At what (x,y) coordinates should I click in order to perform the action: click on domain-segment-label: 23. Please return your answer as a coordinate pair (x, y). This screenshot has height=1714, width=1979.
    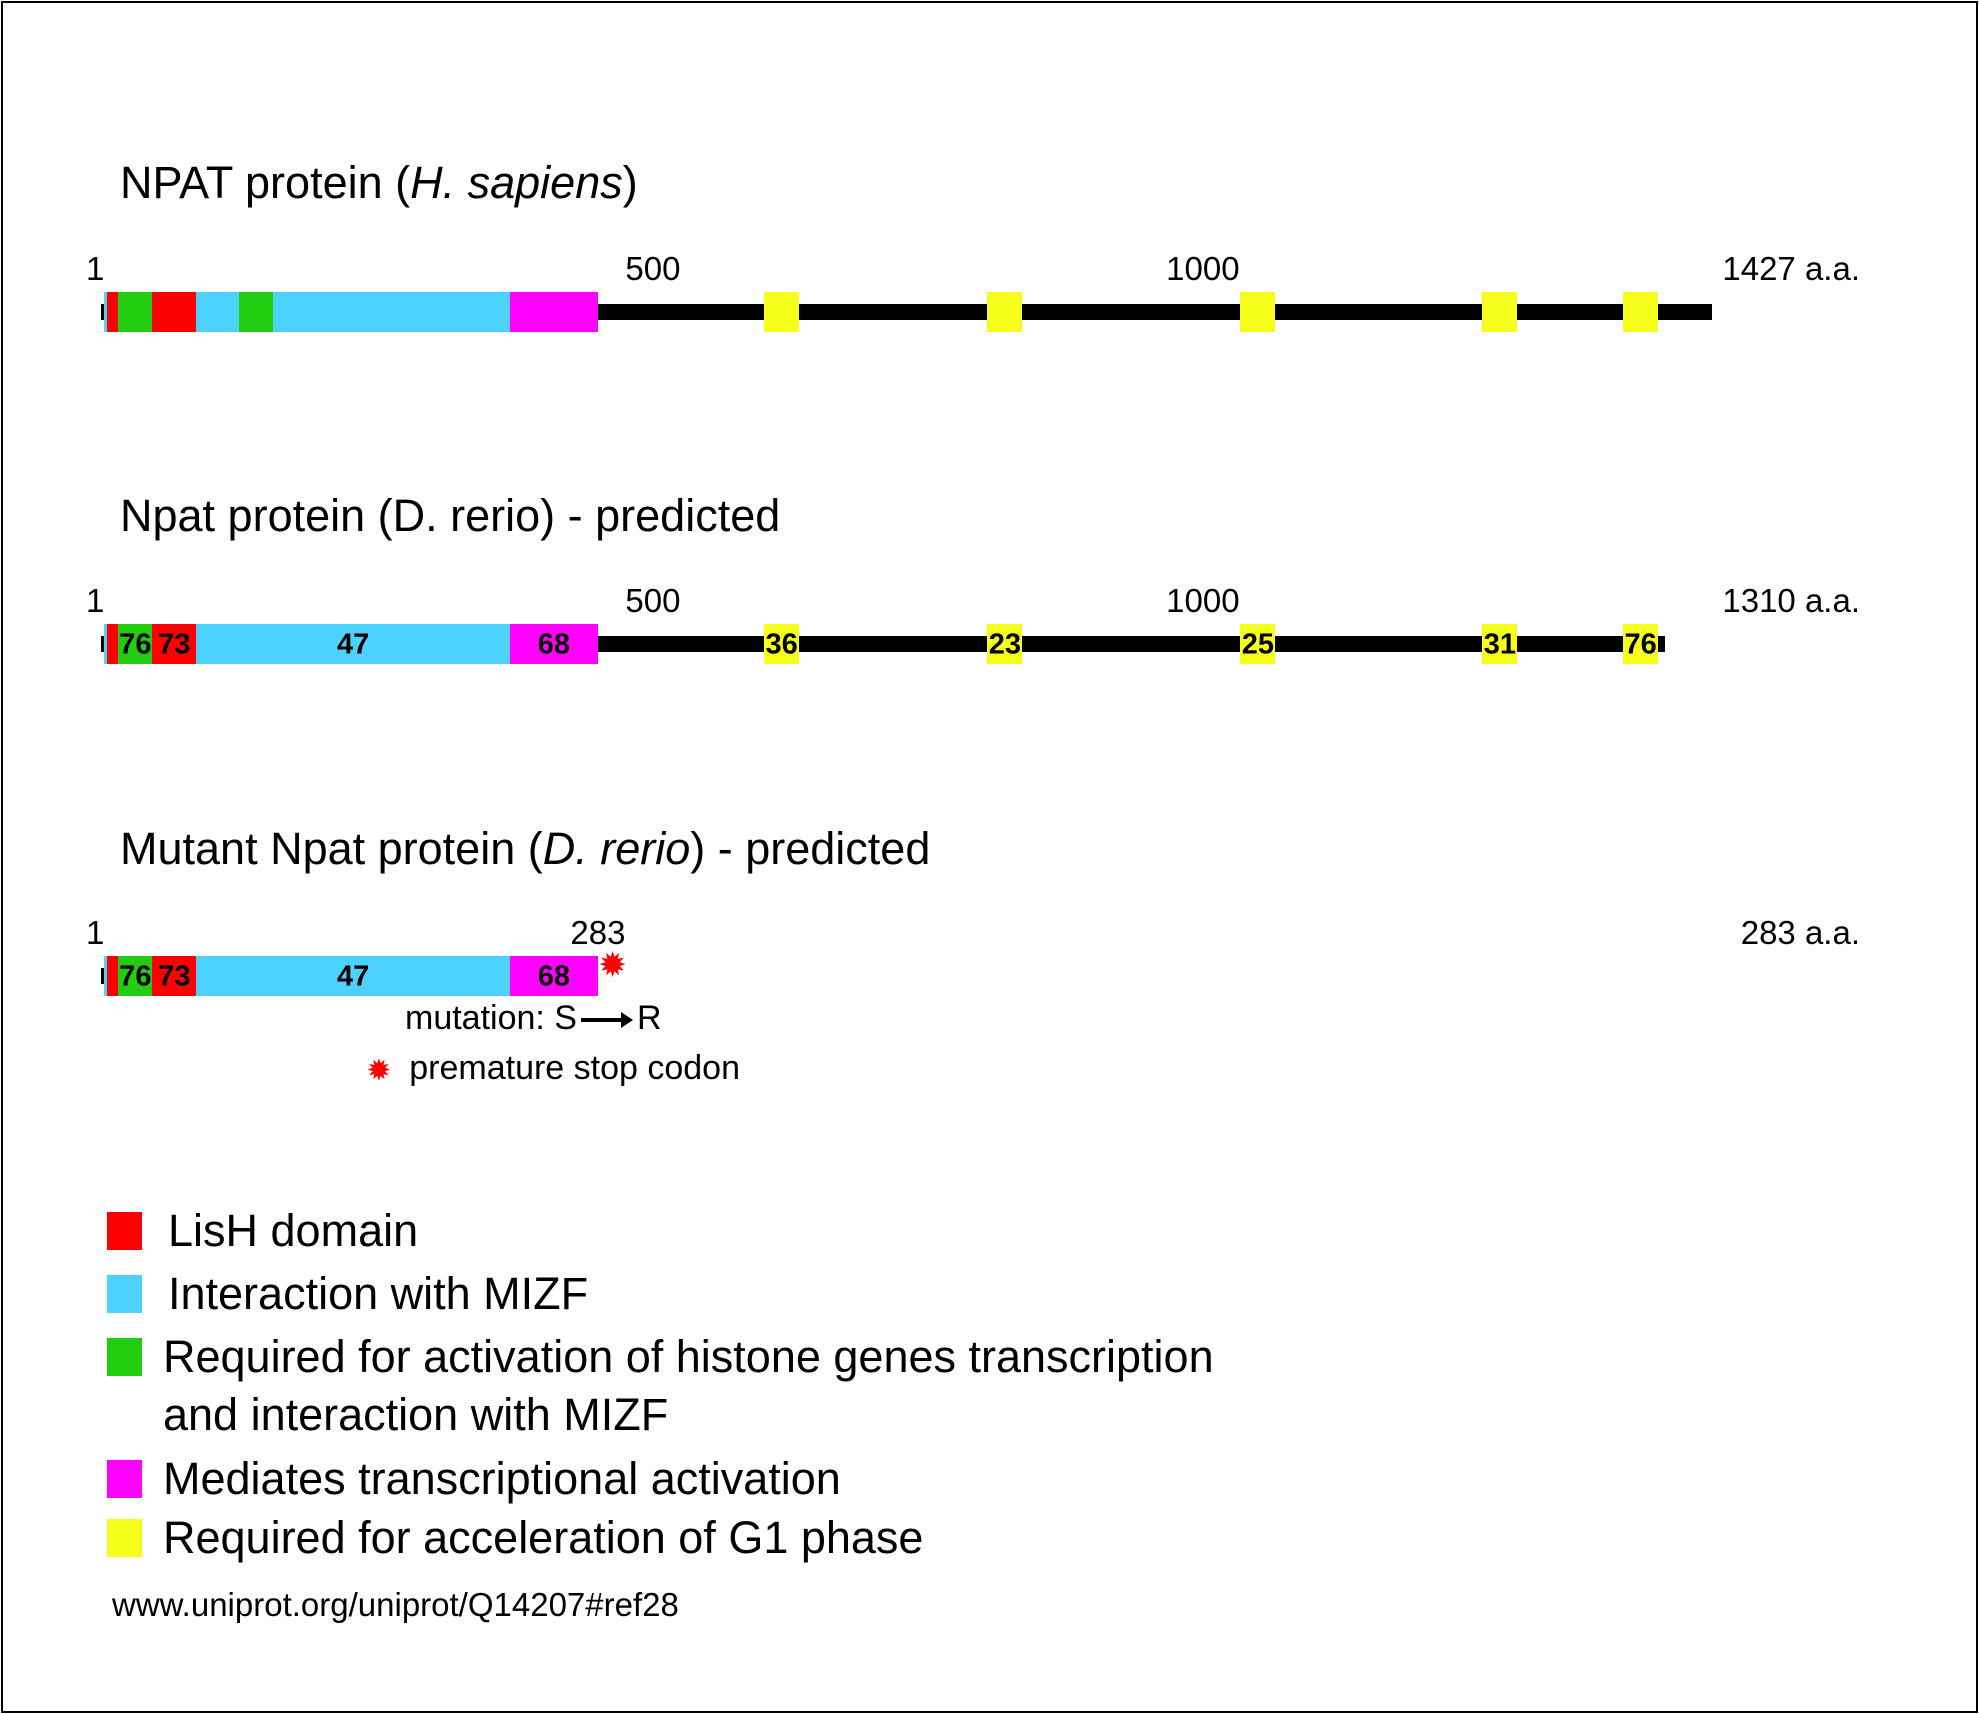
    Looking at the image, I should click on (1005, 644).